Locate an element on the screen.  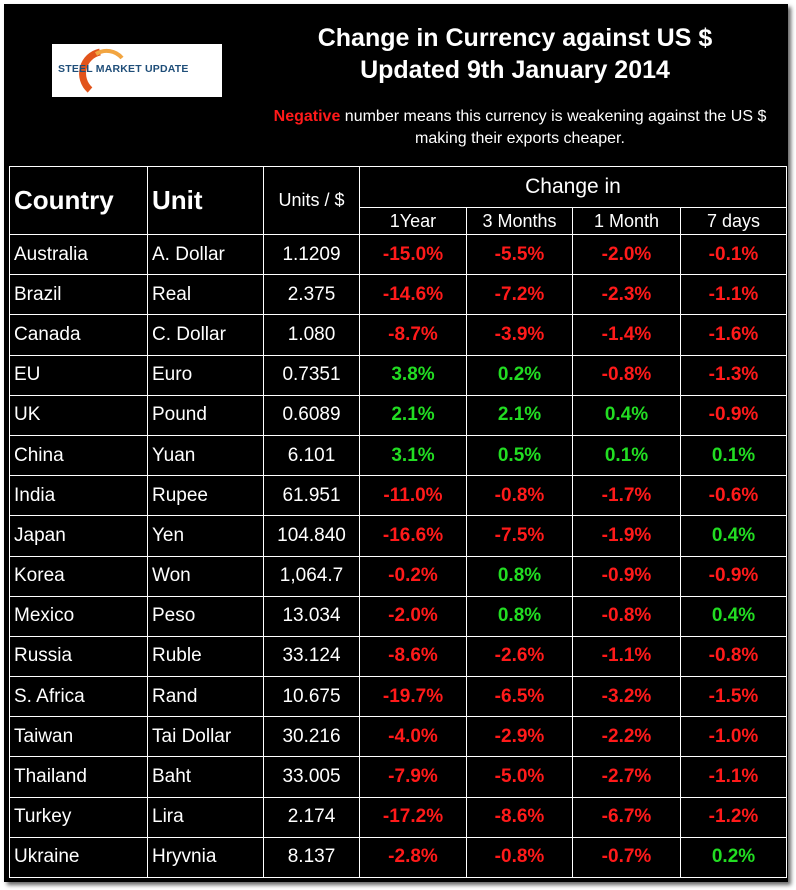
change-cell: -2.2% is located at coordinates (626, 737).